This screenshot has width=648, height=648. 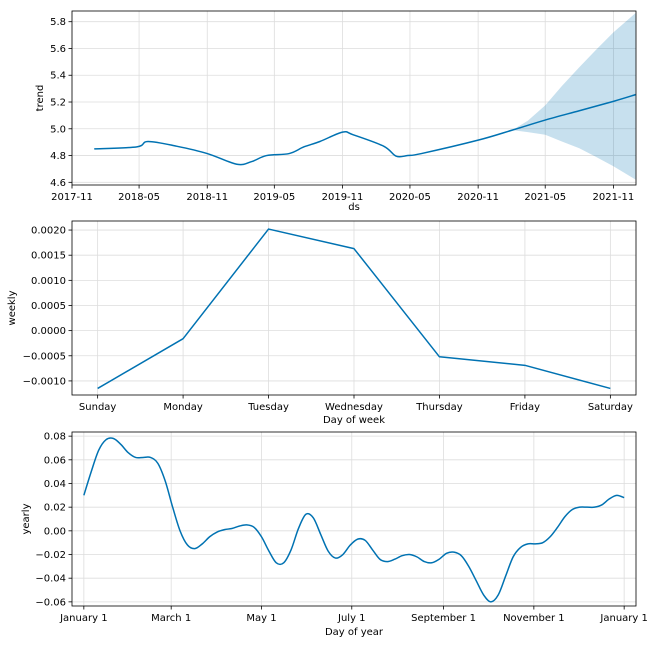 What do you see at coordinates (365, 129) in the screenshot?
I see `series-line` at bounding box center [365, 129].